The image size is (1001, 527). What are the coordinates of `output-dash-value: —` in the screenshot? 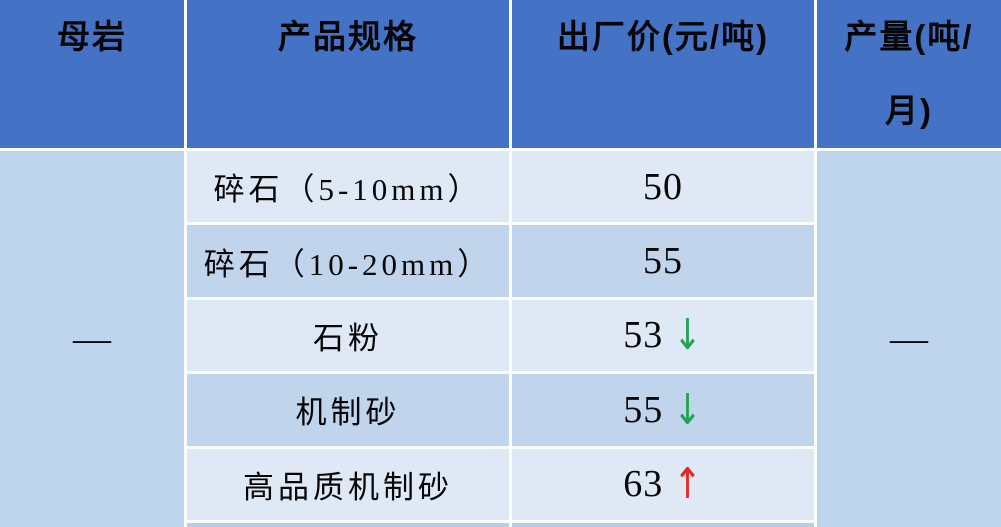 It's located at (909, 339).